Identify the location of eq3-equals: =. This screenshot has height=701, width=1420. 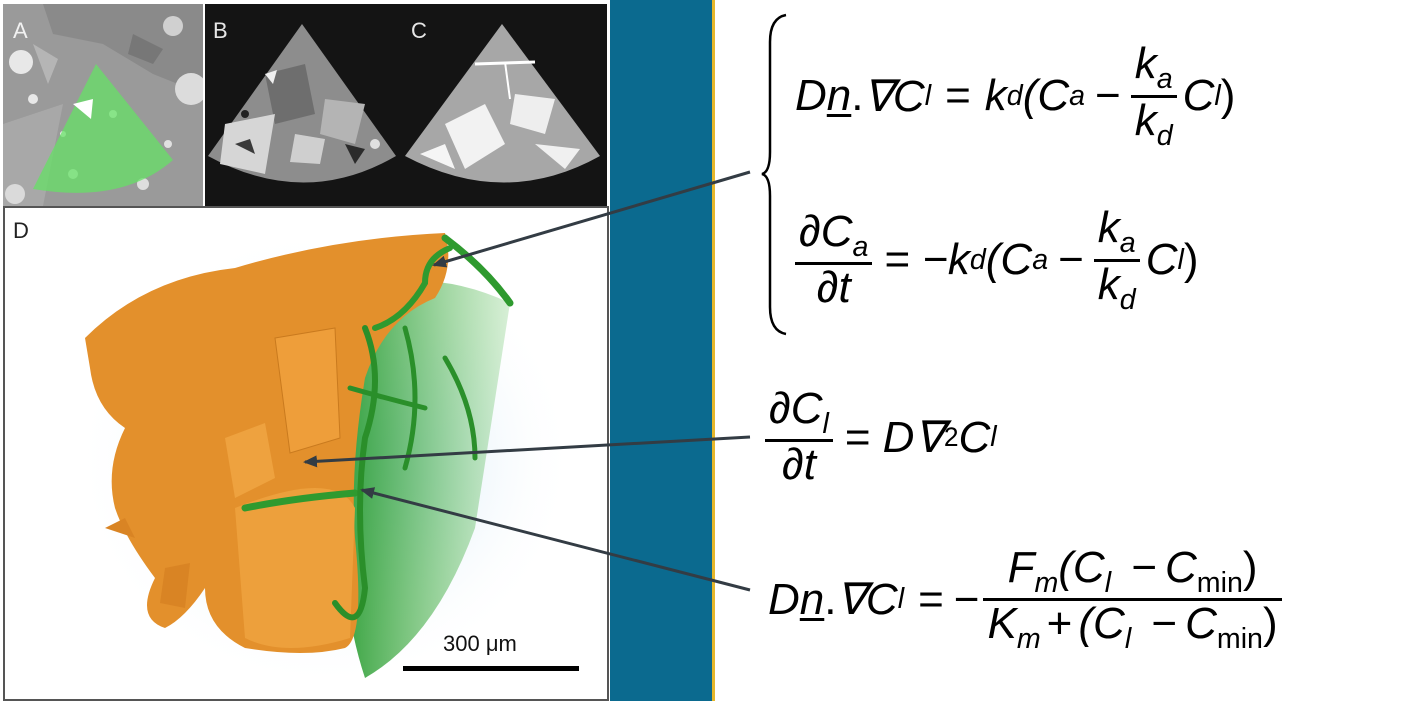
(857, 437).